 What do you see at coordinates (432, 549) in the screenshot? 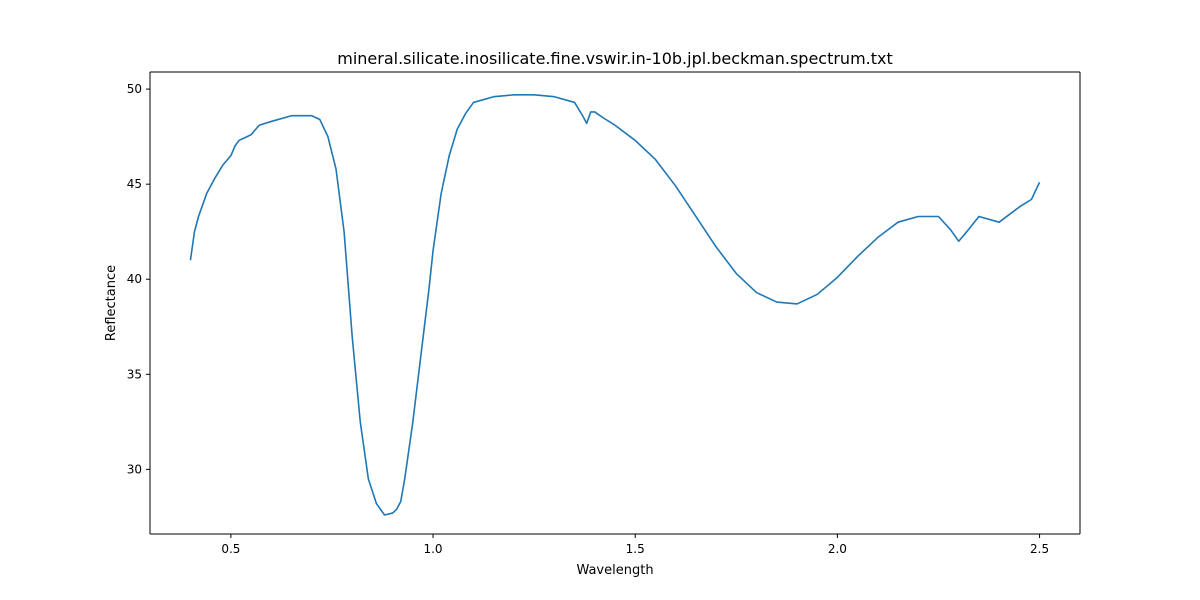
I see `x-tick-label: 1.0` at bounding box center [432, 549].